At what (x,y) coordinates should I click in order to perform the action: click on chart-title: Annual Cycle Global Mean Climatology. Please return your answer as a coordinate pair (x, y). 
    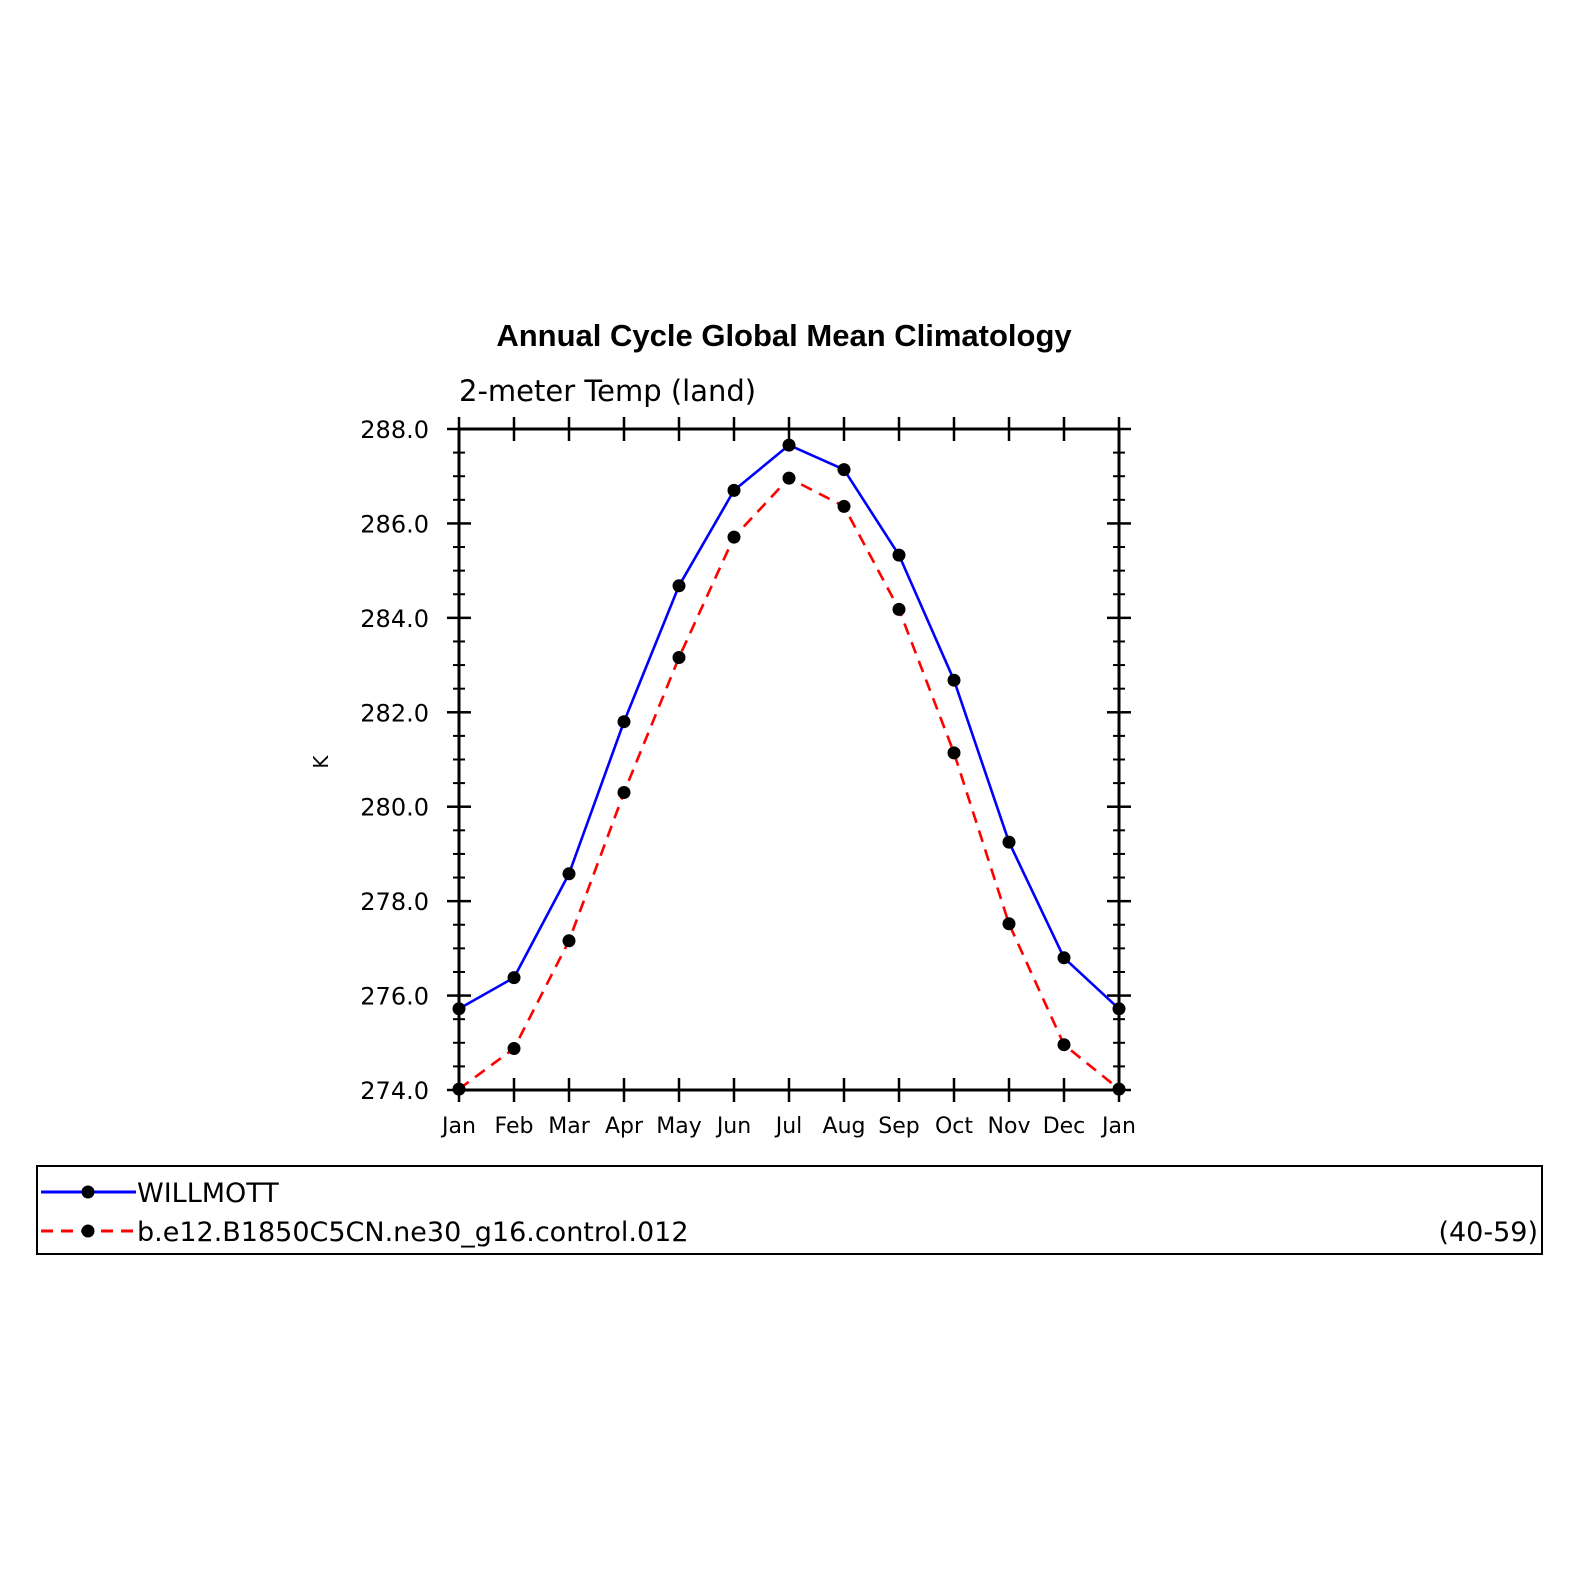
    Looking at the image, I should click on (784, 335).